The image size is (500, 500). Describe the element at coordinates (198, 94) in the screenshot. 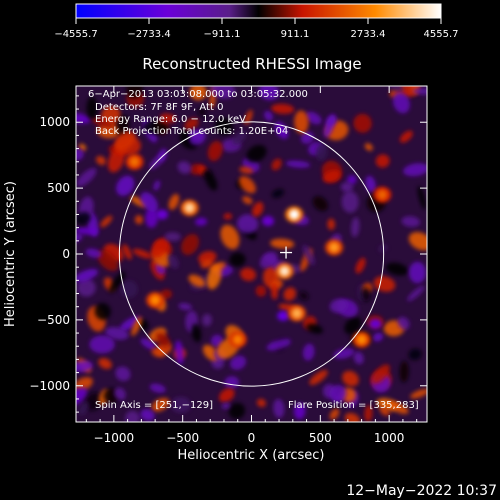

I see `annotation-time-range: 6−Apr−2013 03:03:08.000 to 03:05:32.000` at that location.